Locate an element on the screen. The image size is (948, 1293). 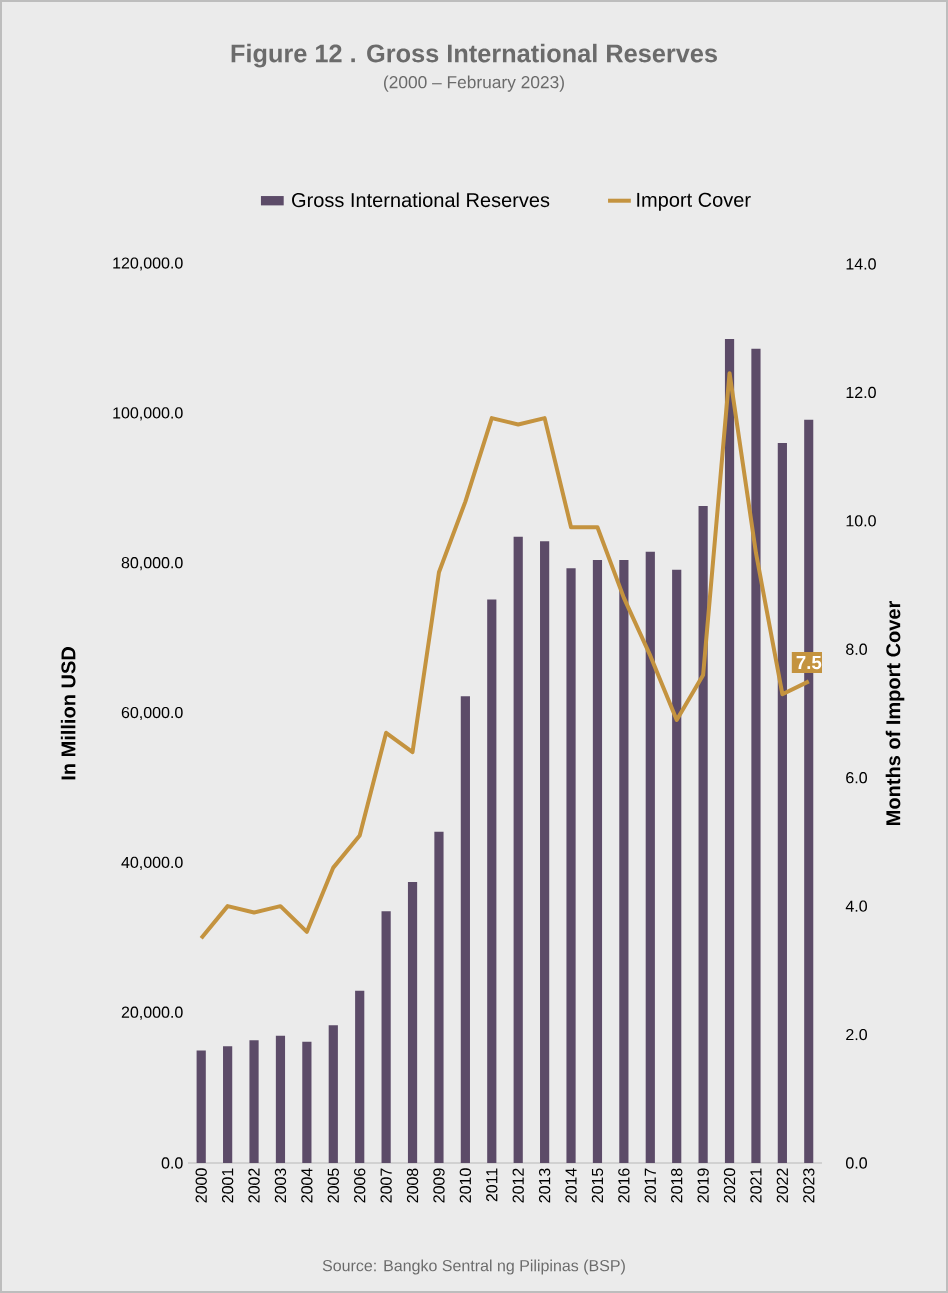
y-tick-label: 60,000.0 is located at coordinates (152, 713).